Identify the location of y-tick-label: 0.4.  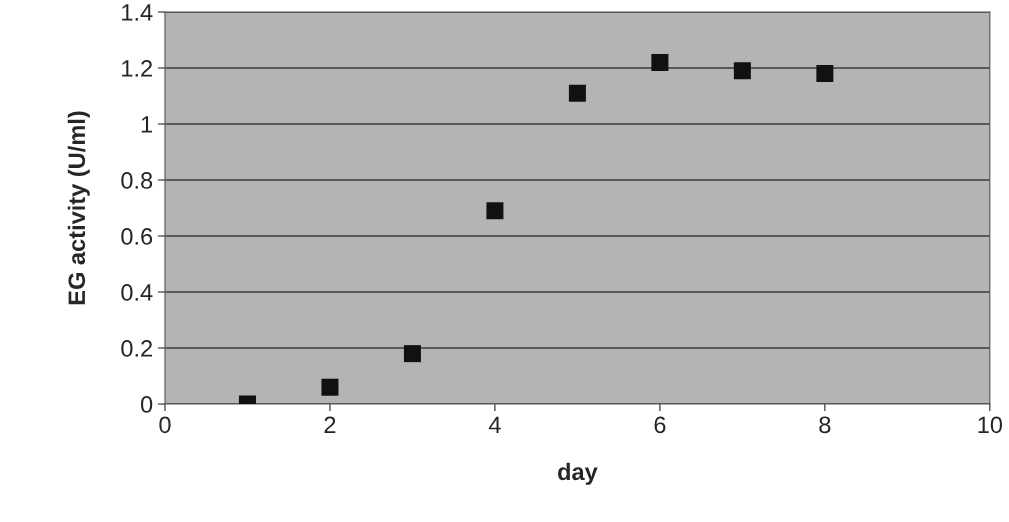
(137, 292).